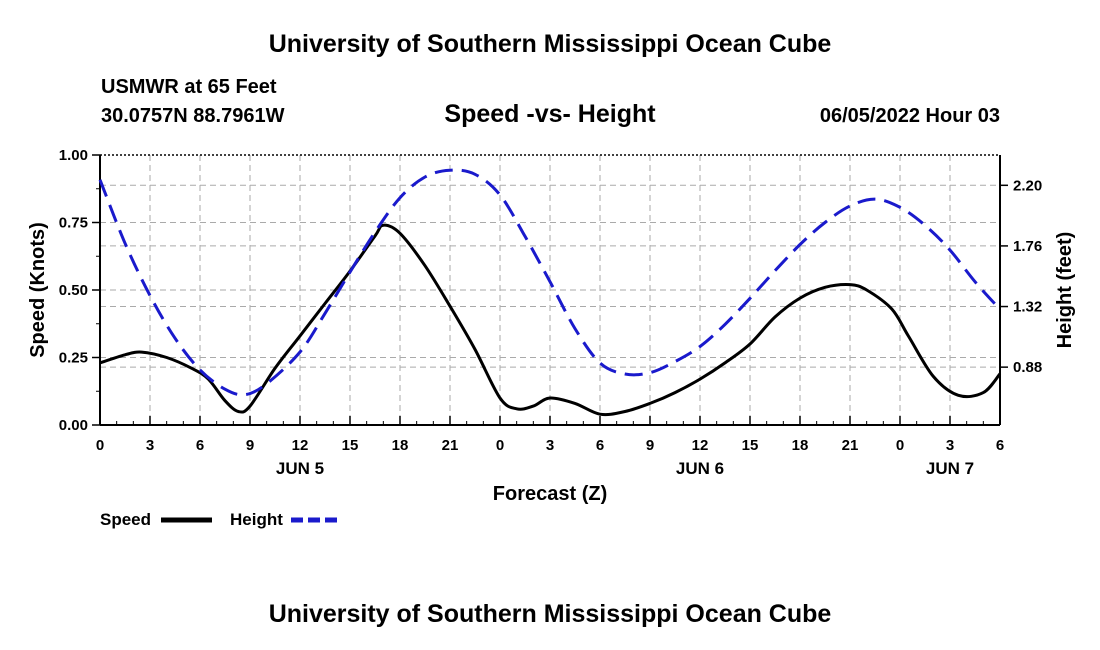 This screenshot has height=650, width=1100. I want to click on chart-title: Speed -vs- Height, so click(550, 114).